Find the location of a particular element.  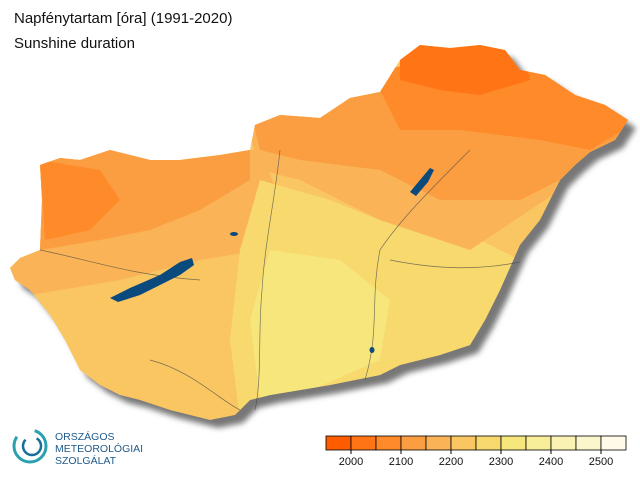

logo-icon-inner is located at coordinates (32, 446).